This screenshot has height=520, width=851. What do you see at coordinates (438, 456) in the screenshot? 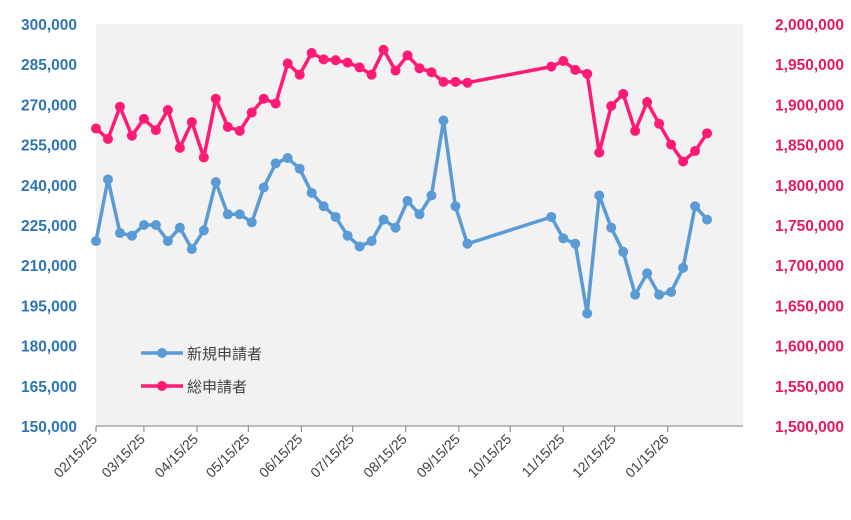
I see `x-axis-tick-label: 09/15/25` at bounding box center [438, 456].